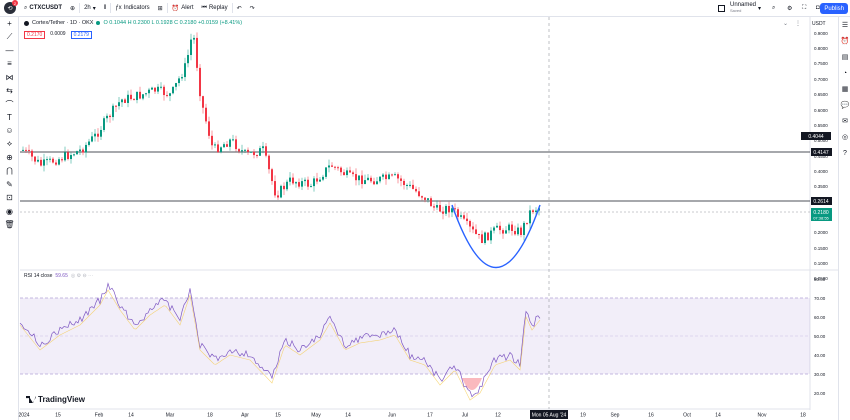 The width and height of the screenshot is (850, 420). Describe the element at coordinates (760, 8) in the screenshot. I see `chevron-down-icon: ▾` at that location.